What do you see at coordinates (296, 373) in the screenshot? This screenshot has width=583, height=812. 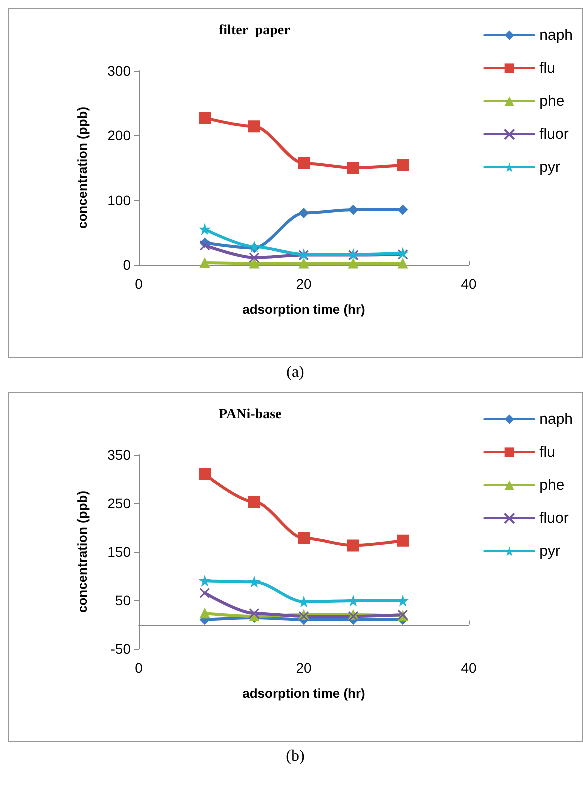 I see `text: (a)` at bounding box center [296, 373].